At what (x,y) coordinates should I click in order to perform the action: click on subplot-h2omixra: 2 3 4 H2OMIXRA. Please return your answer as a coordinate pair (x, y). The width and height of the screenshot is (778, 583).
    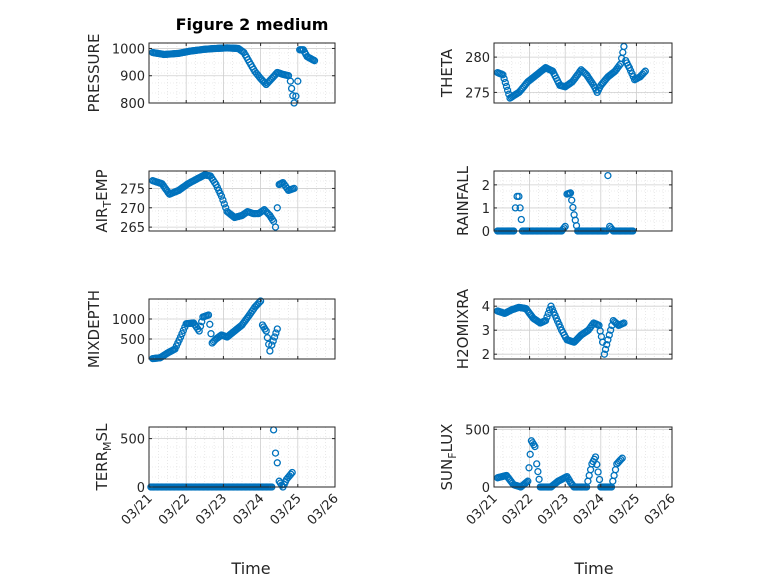
    Looking at the image, I should click on (563, 328).